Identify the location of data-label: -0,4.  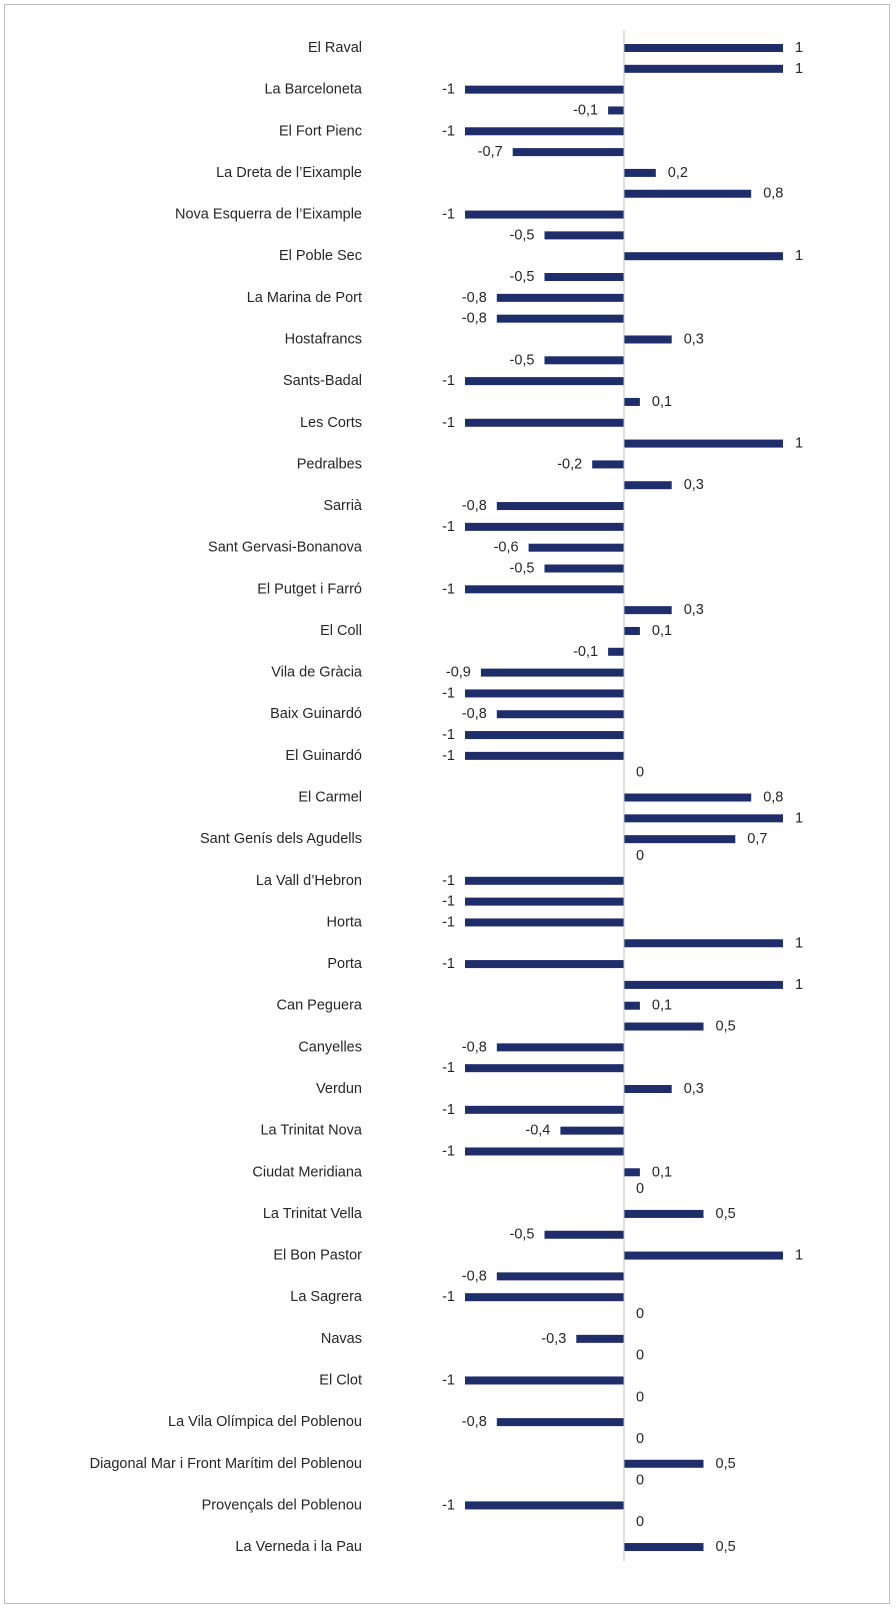
(537, 1131).